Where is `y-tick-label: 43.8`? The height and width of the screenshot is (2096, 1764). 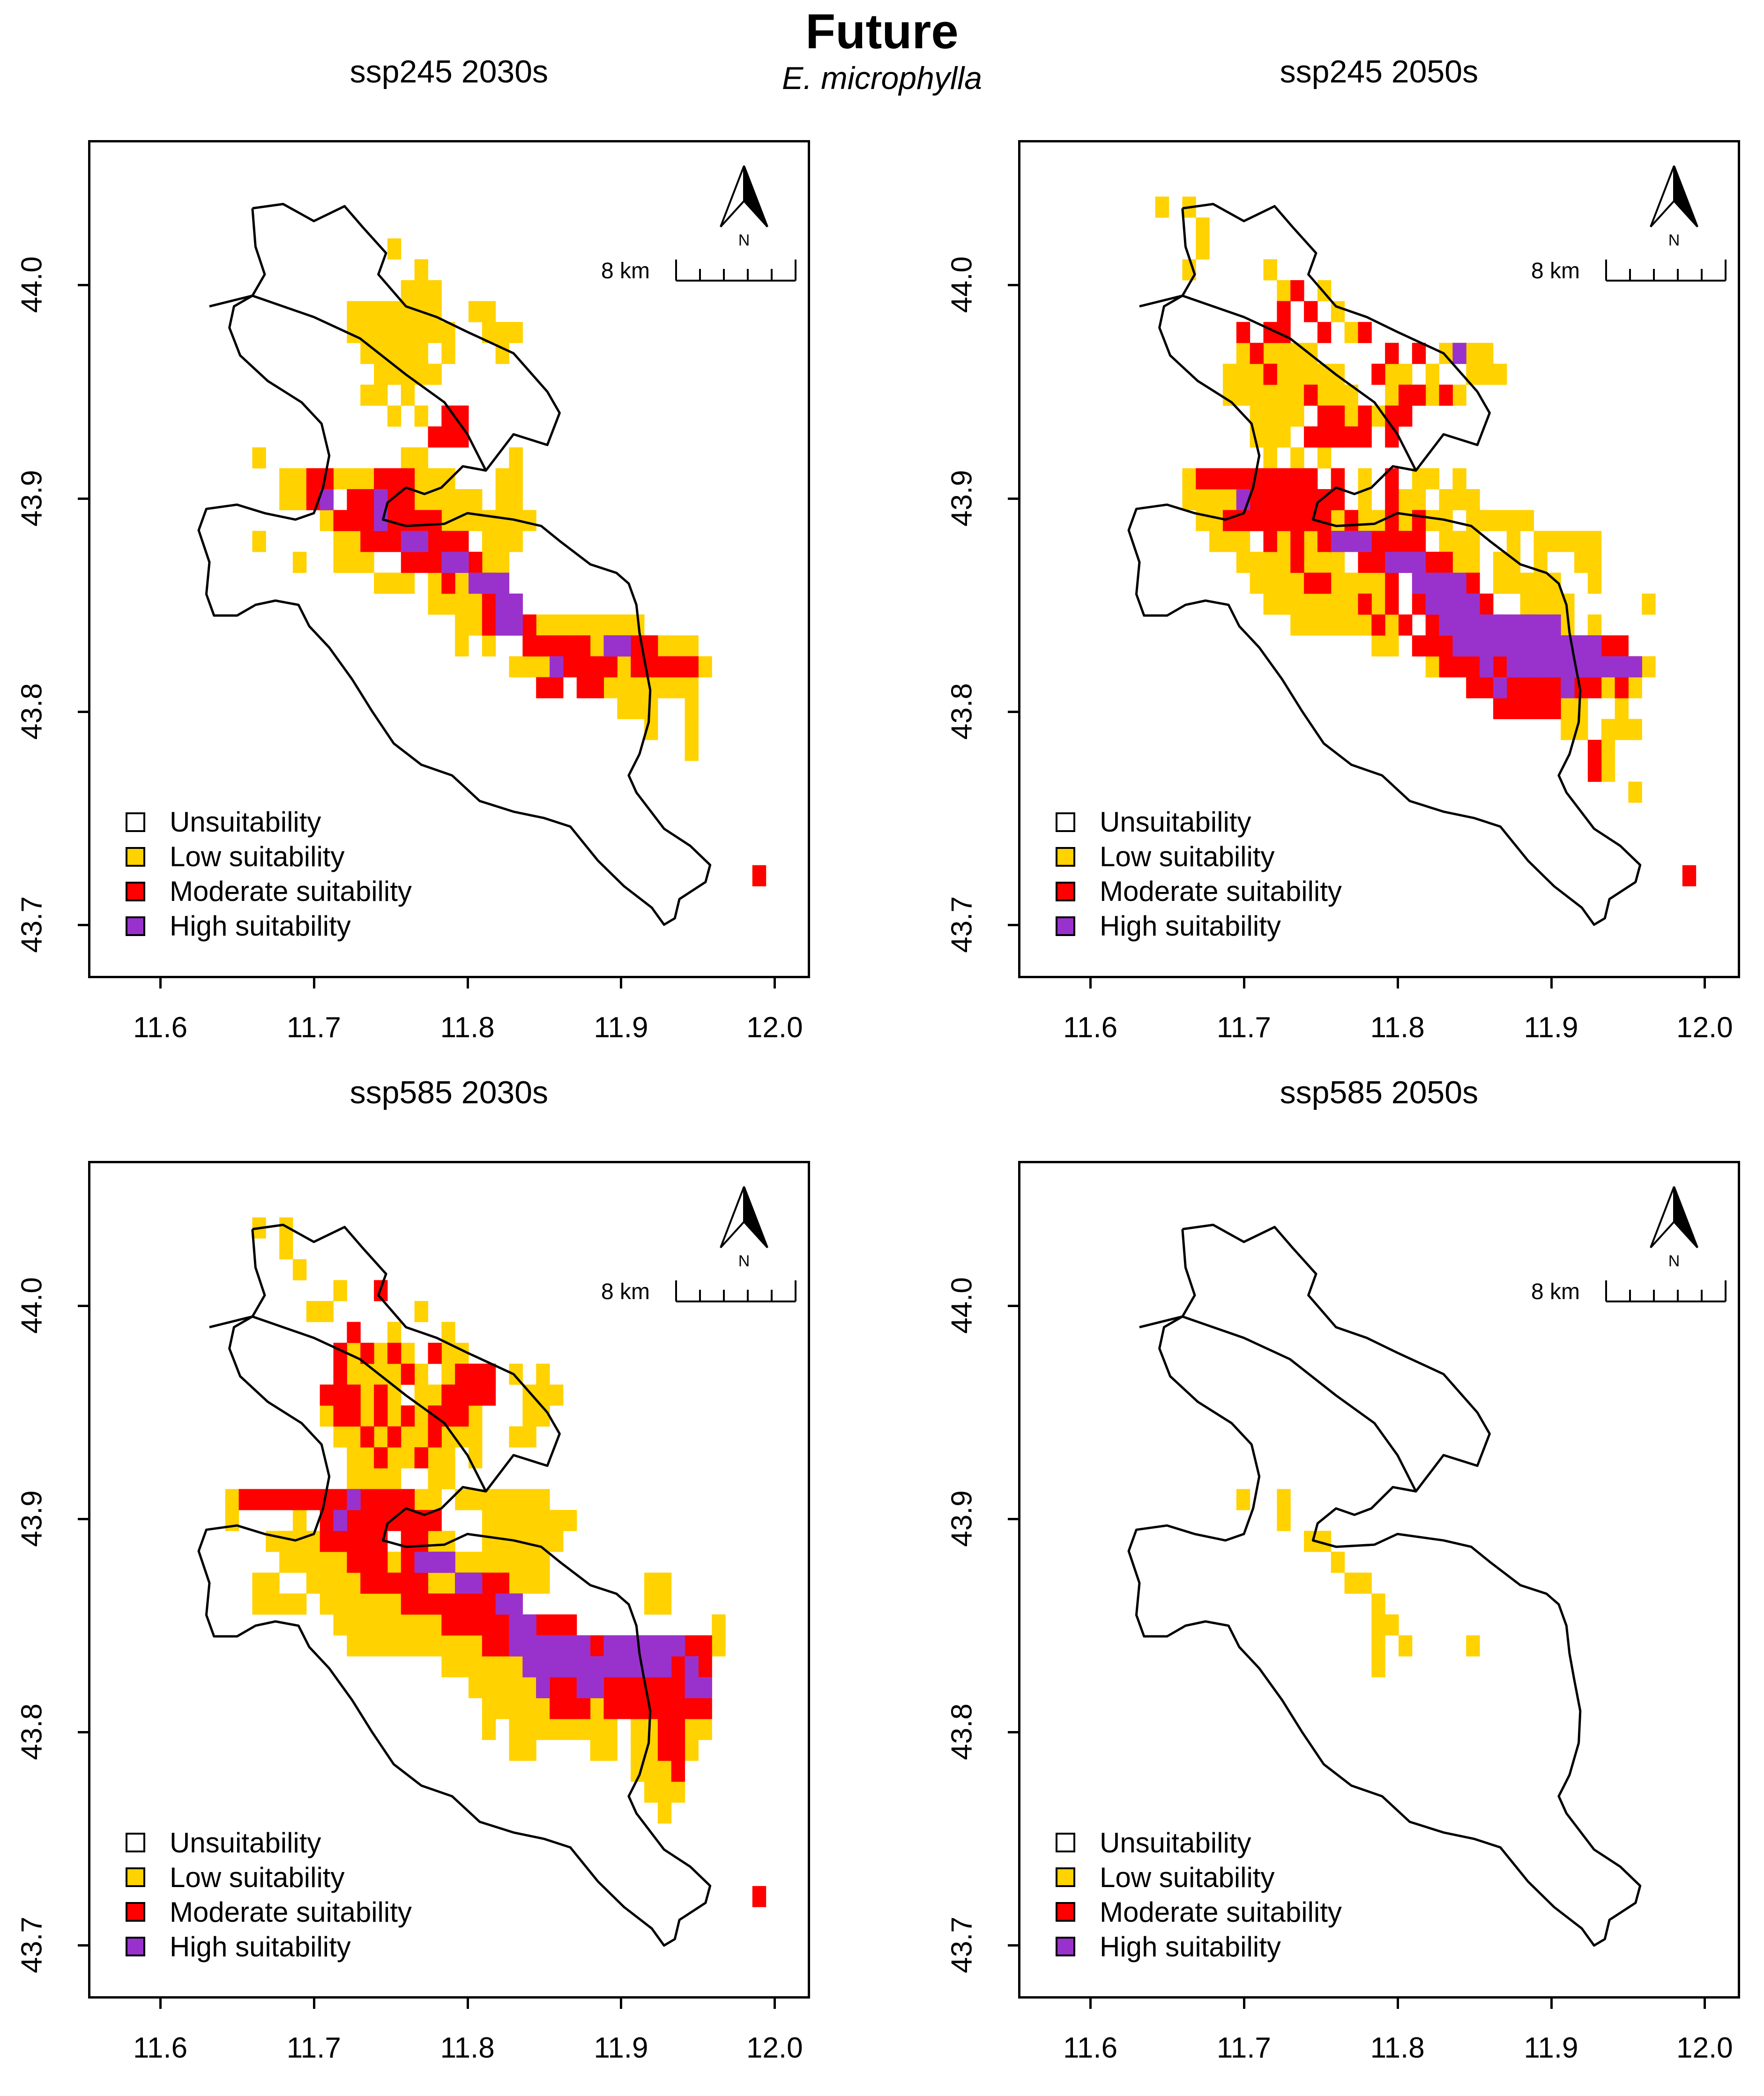
y-tick-label: 43.8 is located at coordinates (961, 1732).